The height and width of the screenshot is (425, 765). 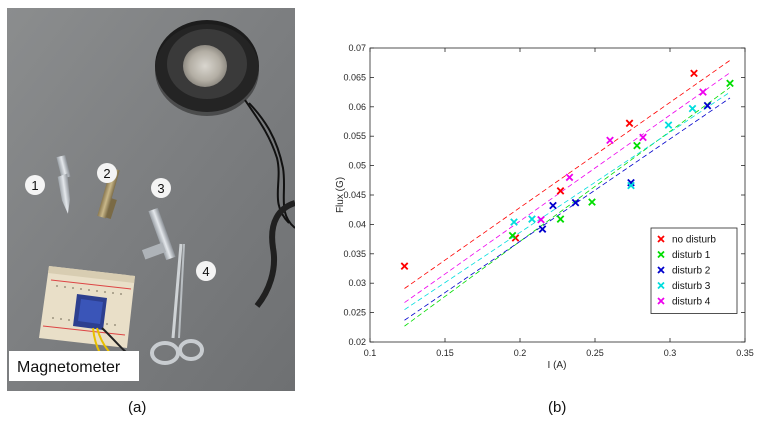 I want to click on legend-label-disturb-4: disturb 4, so click(x=691, y=302).